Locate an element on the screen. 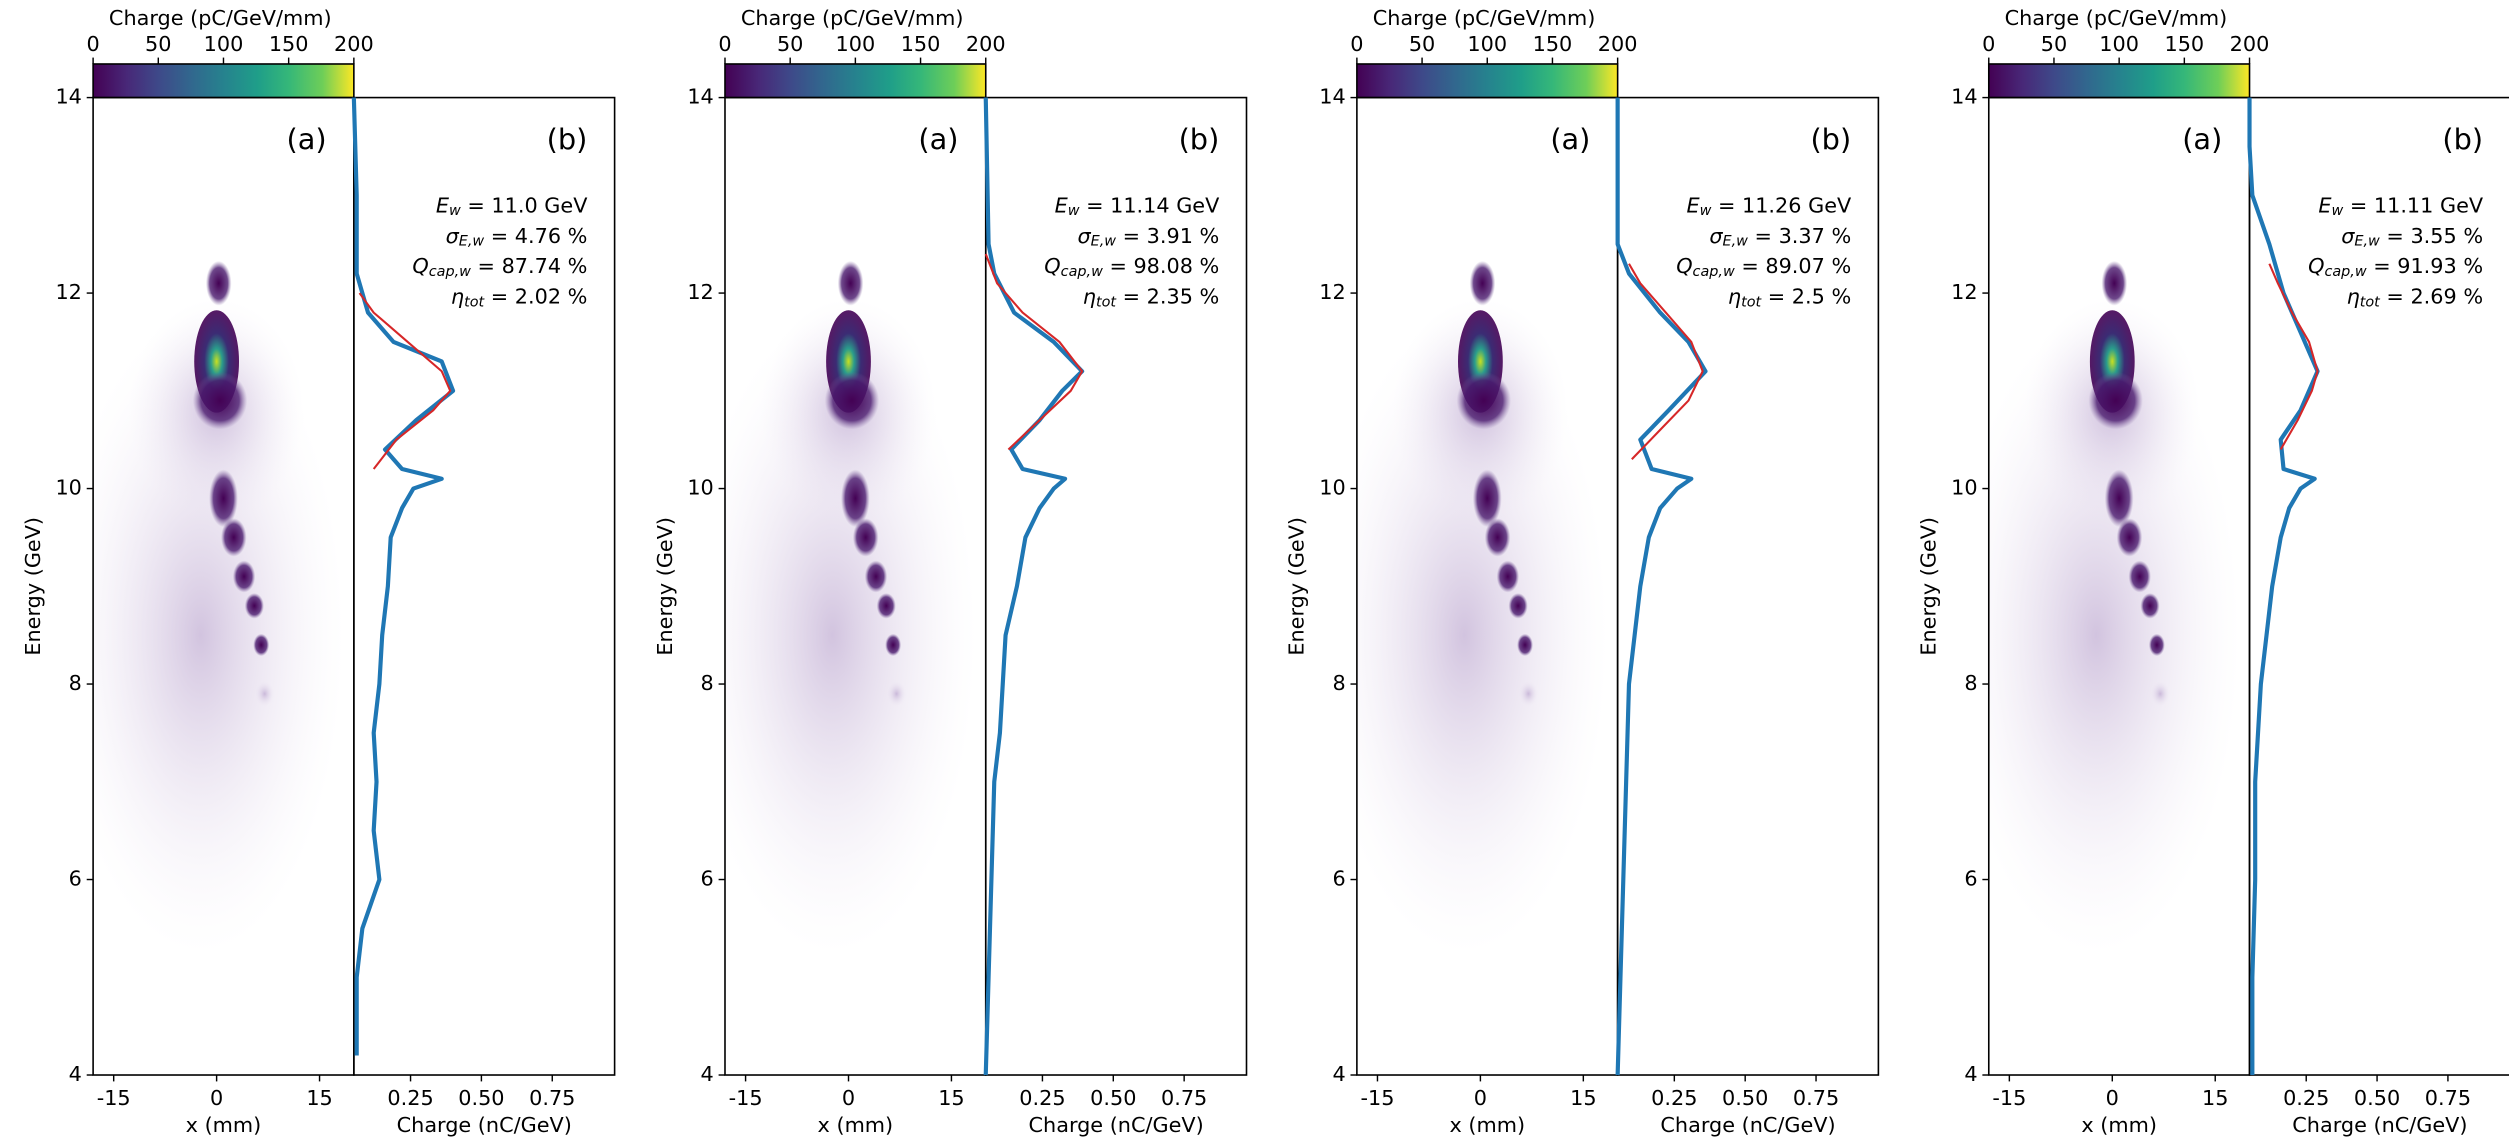 Image resolution: width=2509 pixels, height=1139 pixels. x-tick-label: 15 is located at coordinates (2215, 1098).